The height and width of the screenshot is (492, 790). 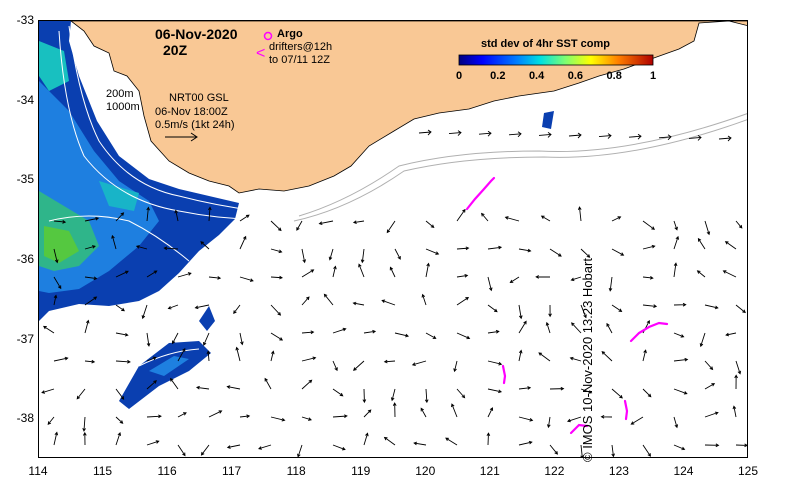 I want to click on colorbar-tick-label: 1, so click(x=653, y=76).